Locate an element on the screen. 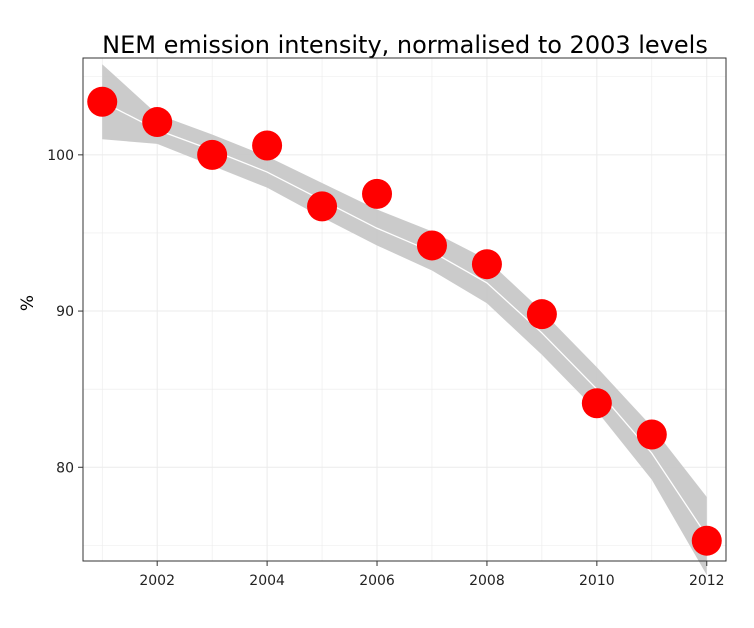  y-axis-ticks: 80 90 100 is located at coordinates (65, 312).